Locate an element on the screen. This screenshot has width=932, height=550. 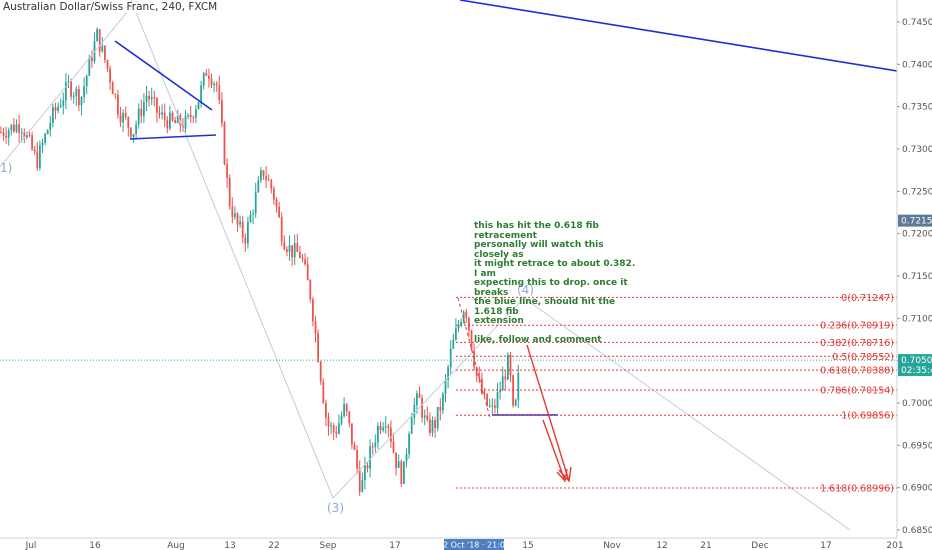
time-cursor-badge is located at coordinates (474, 544).